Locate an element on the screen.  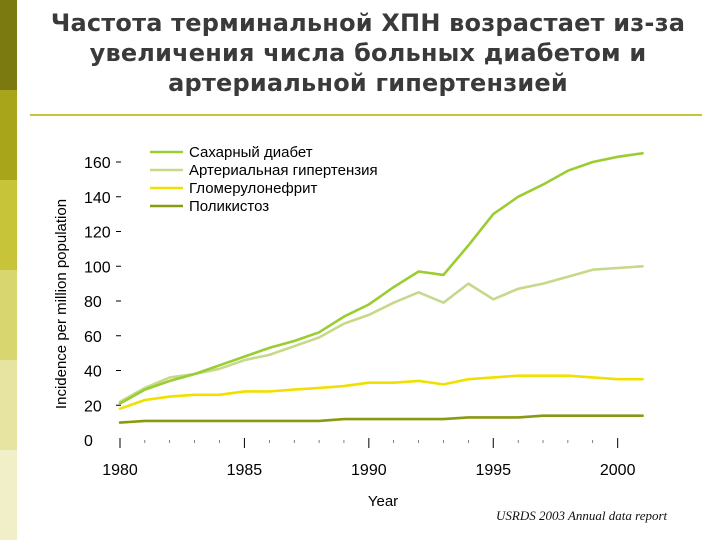
y-tick-label: 80 is located at coordinates (93, 302).